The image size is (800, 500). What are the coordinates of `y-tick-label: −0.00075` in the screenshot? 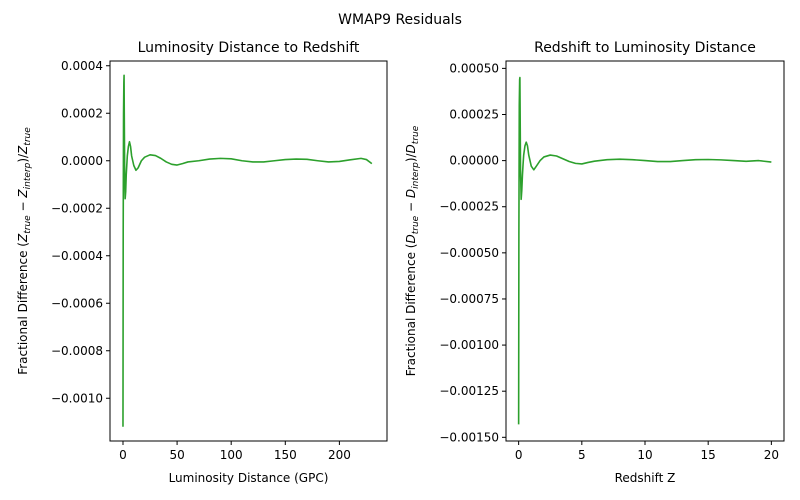 It's located at (469, 299).